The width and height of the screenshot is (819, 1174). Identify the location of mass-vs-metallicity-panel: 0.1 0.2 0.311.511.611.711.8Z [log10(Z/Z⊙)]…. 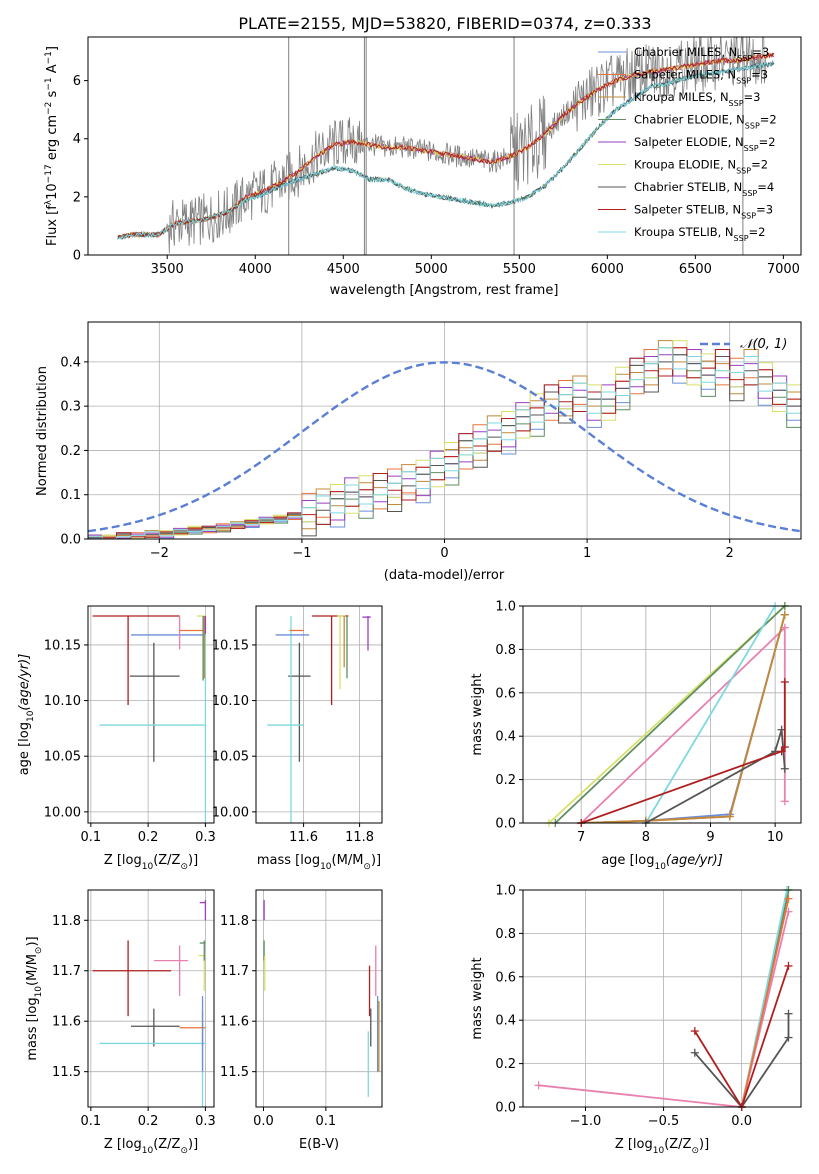
(120, 1022).